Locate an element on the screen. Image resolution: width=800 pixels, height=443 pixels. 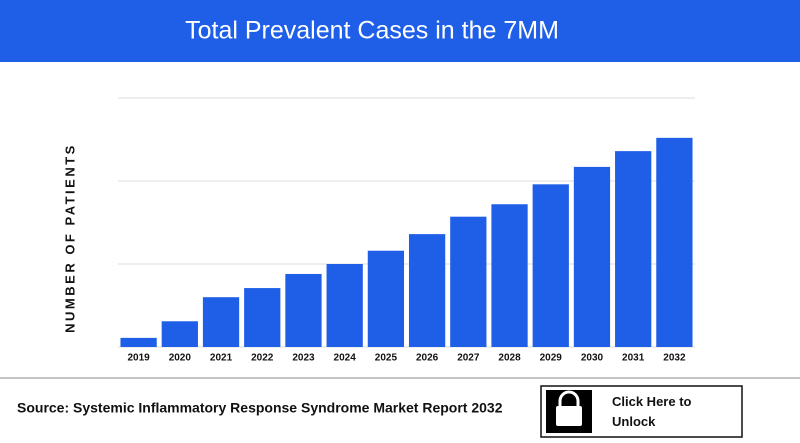
unlock-button: Click Here to Unlock is located at coordinates (641, 411).